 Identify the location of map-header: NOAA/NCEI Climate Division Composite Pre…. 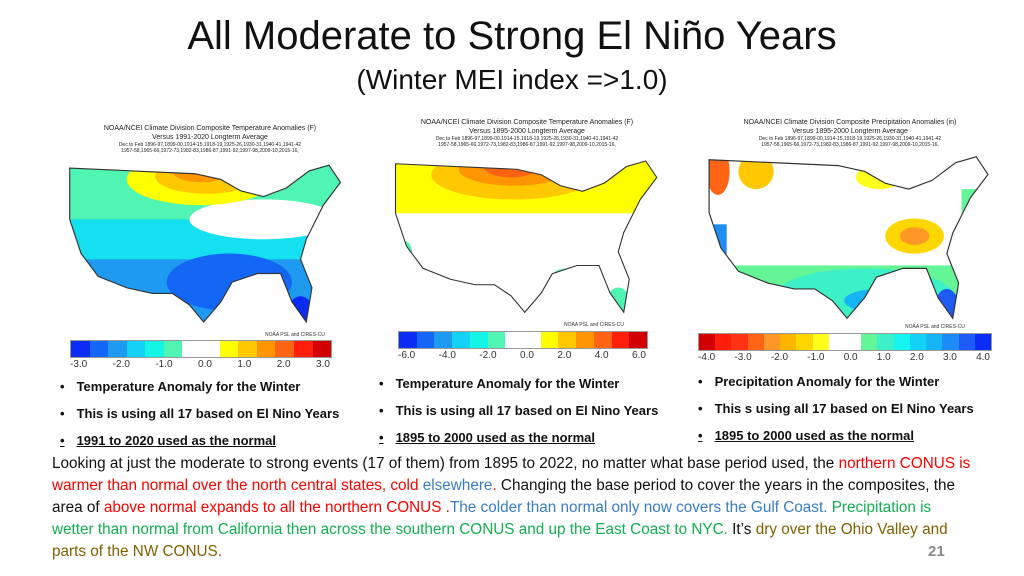
(850, 133).